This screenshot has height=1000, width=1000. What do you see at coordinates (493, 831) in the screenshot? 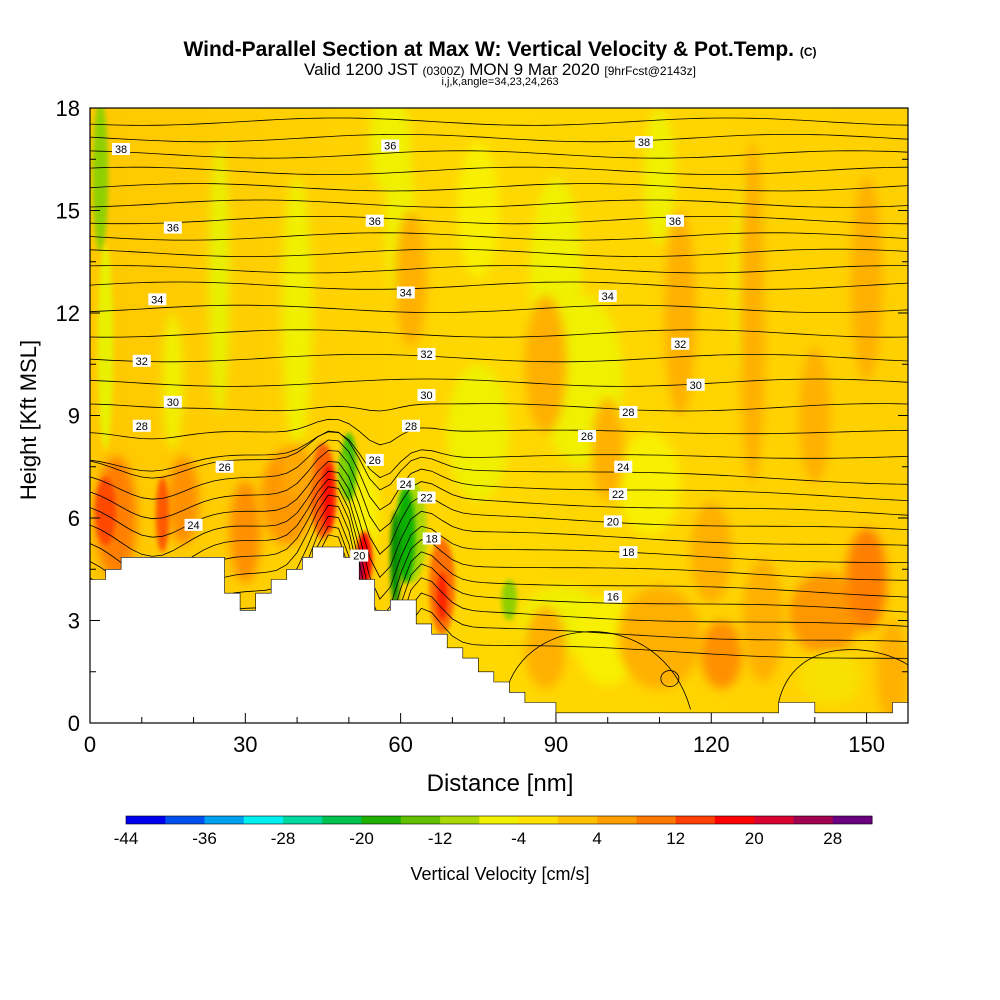
I see `colorbar: -44 -36 -28 -20 -12 -4 4 12 20 28` at bounding box center [493, 831].